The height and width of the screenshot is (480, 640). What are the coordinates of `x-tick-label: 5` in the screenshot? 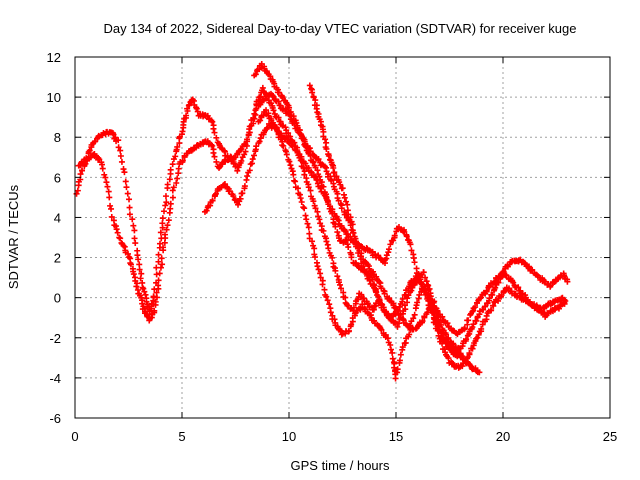 It's located at (181, 436).